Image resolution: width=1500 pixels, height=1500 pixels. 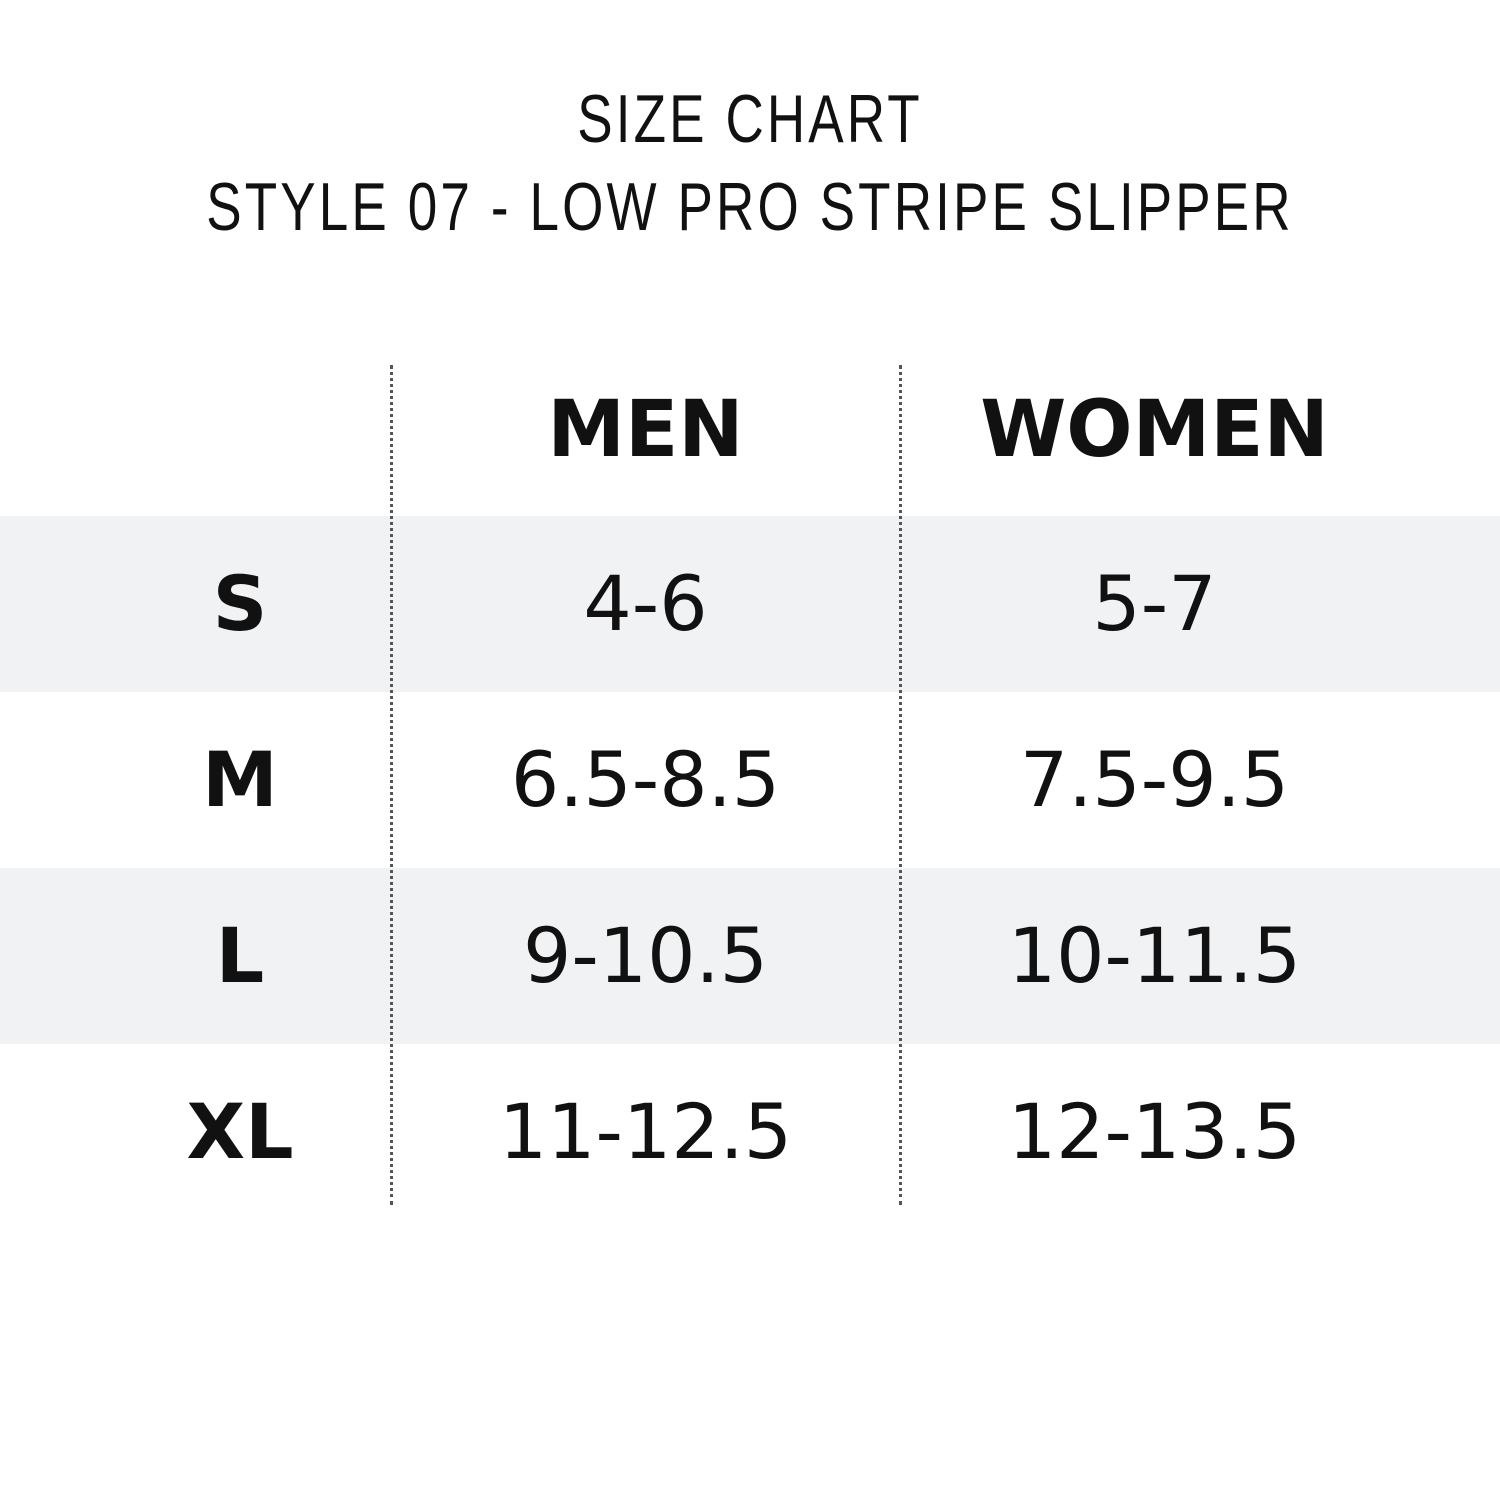 I want to click on size-value: 4-6, so click(x=645, y=603).